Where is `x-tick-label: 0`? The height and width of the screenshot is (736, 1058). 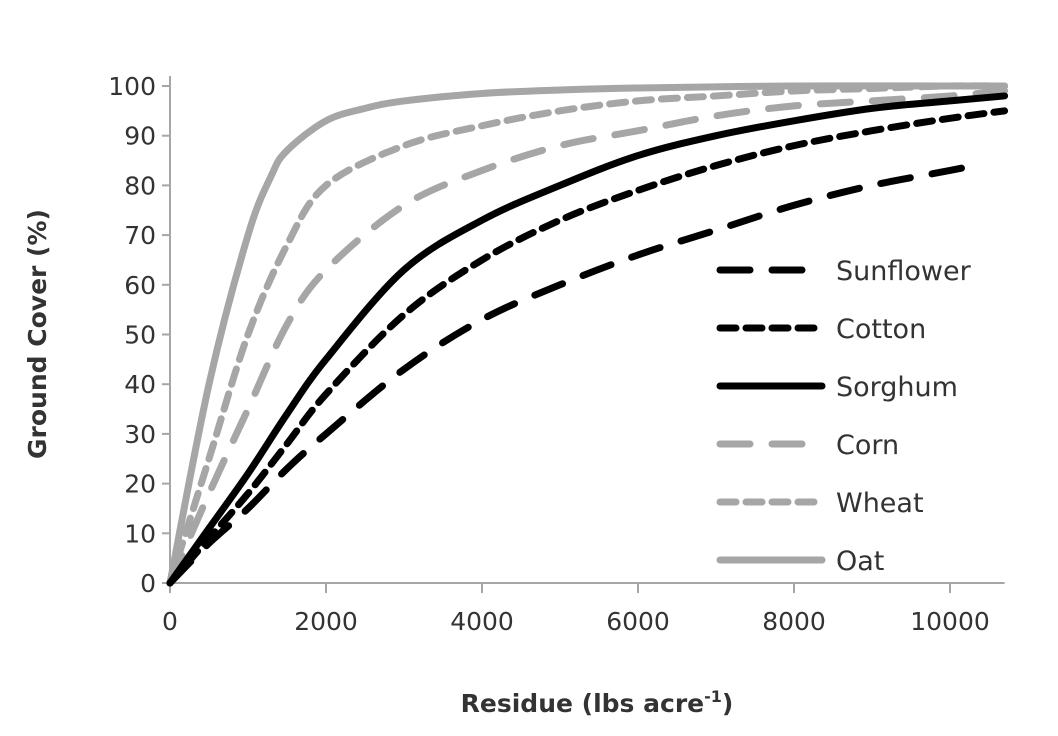 x-tick-label: 0 is located at coordinates (170, 621).